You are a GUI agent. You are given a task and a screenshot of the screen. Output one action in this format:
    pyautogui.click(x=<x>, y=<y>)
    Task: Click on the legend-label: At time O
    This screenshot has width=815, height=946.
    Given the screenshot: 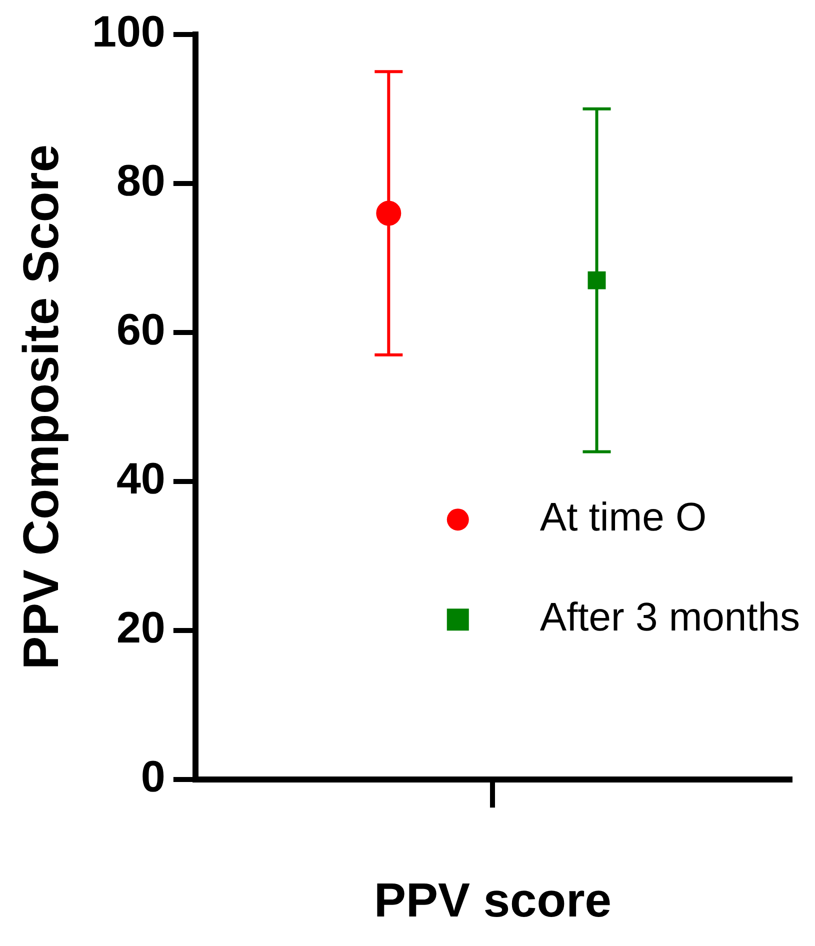 What is the action you would take?
    pyautogui.click(x=623, y=518)
    